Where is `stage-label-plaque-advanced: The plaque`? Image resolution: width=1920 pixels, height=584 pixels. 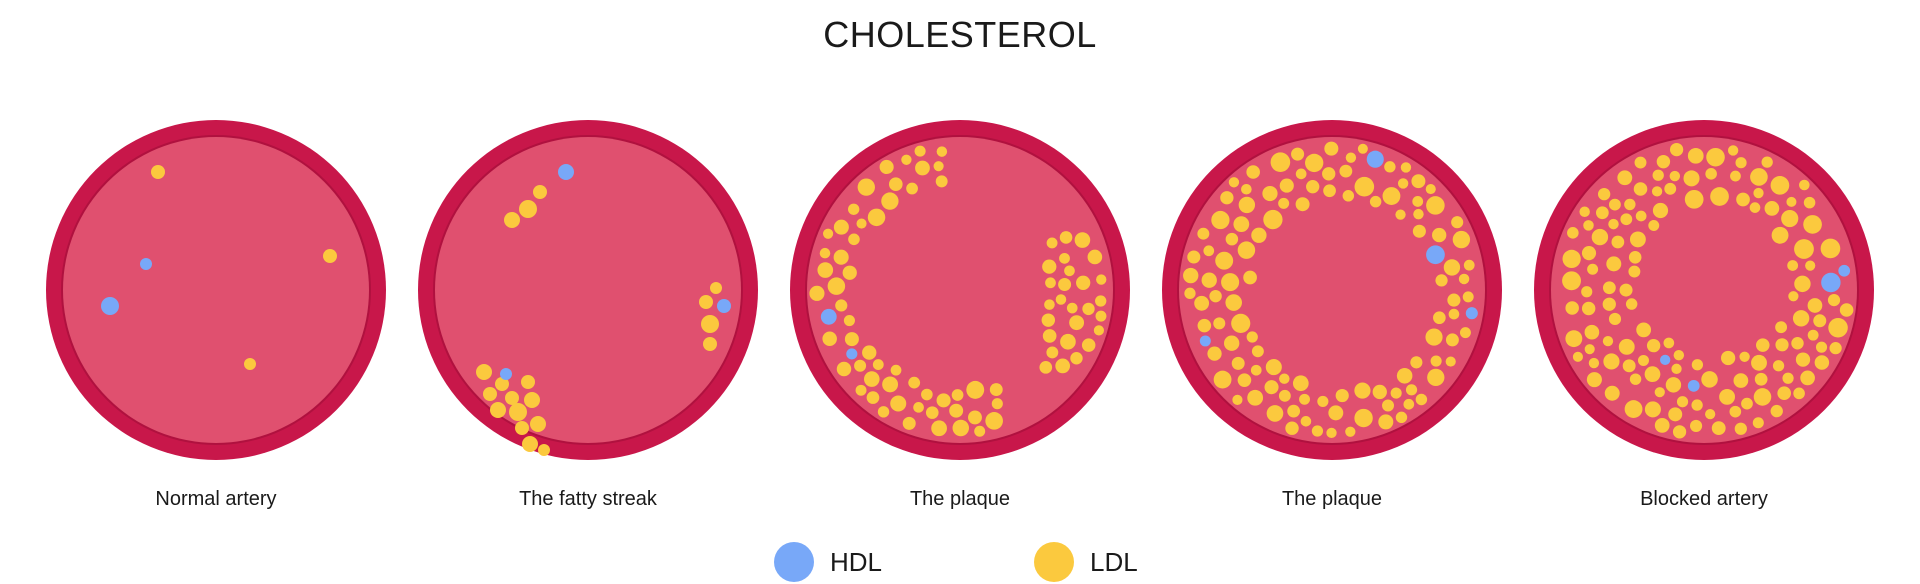
stage-label-plaque-advanced: The plaque is located at coordinates (1332, 499).